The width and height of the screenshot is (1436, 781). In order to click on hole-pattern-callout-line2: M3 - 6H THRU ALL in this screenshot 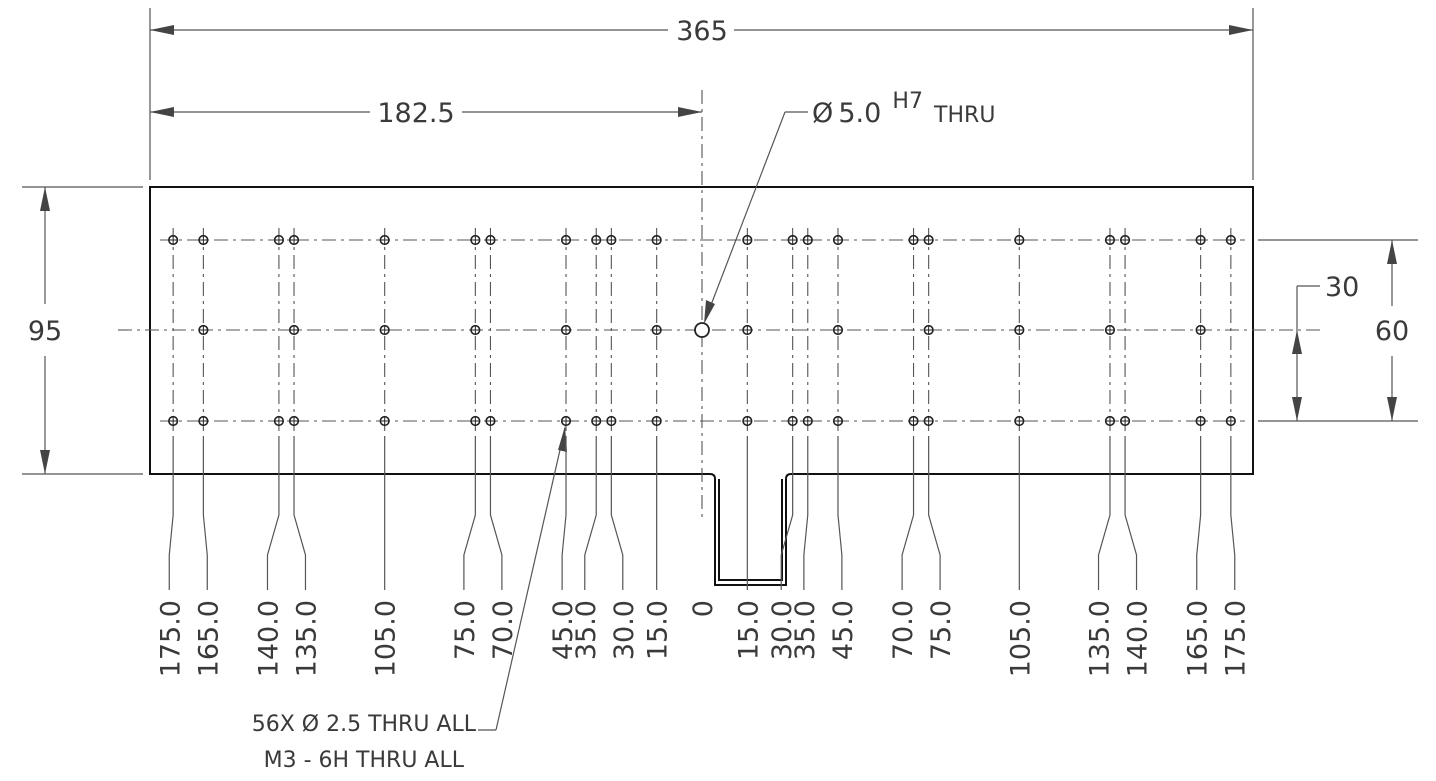, I will do `click(364, 760)`.